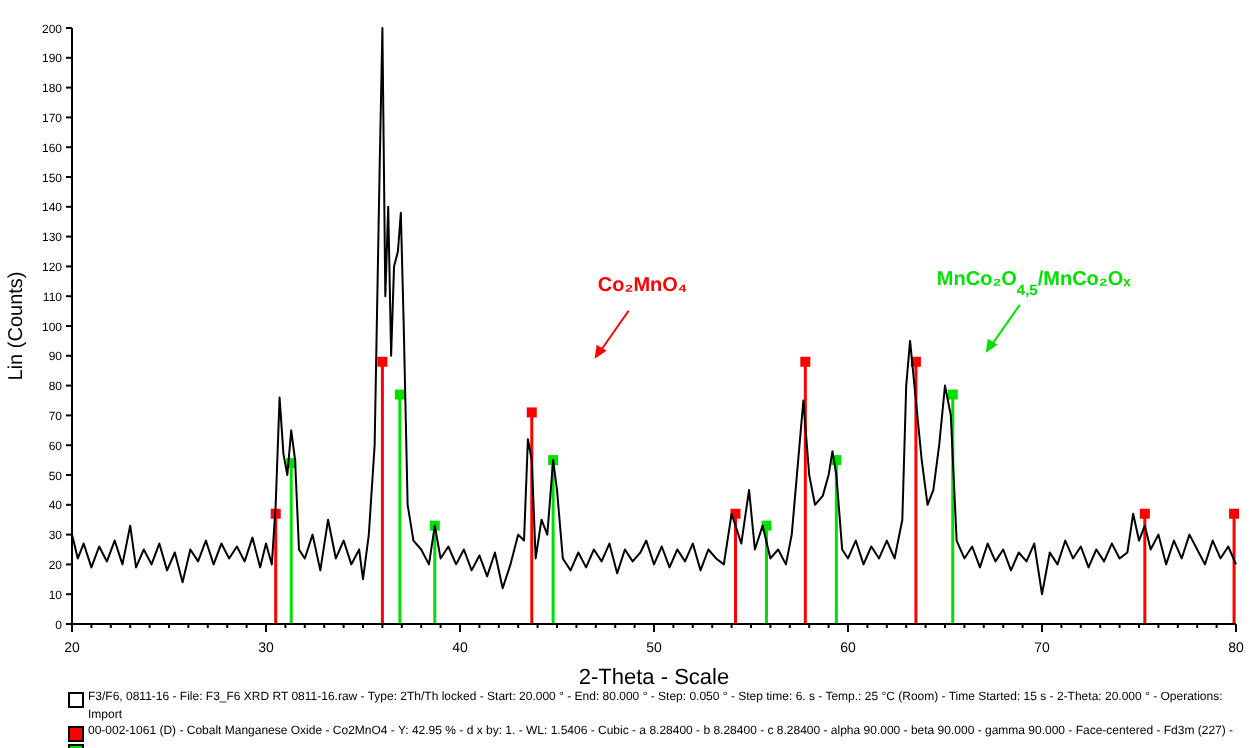  Describe the element at coordinates (17, 326) in the screenshot. I see `y-axis-title: Lin (Counts)` at that location.